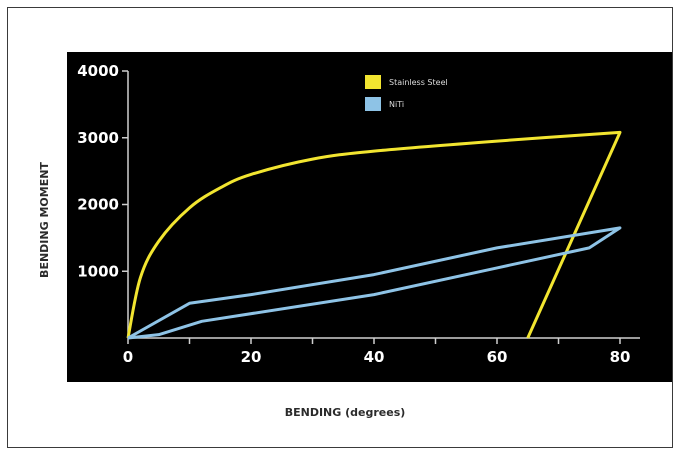  Describe the element at coordinates (418, 82) in the screenshot. I see `legend-label-stainless-steel: Stainless Steel` at that location.